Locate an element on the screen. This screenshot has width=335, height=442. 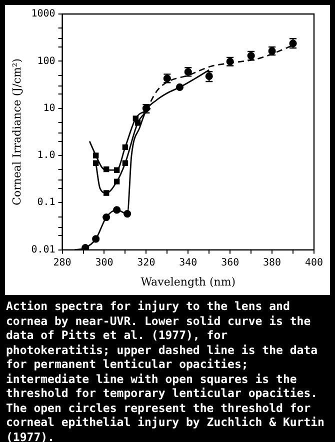
y-tick-label: 1000 is located at coordinates (43, 14).